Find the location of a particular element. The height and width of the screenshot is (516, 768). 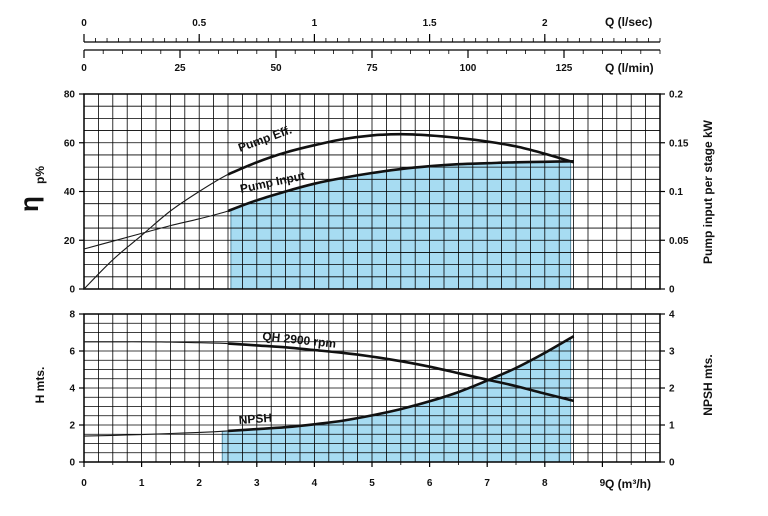

left-tick-label: 60 is located at coordinates (70, 143).